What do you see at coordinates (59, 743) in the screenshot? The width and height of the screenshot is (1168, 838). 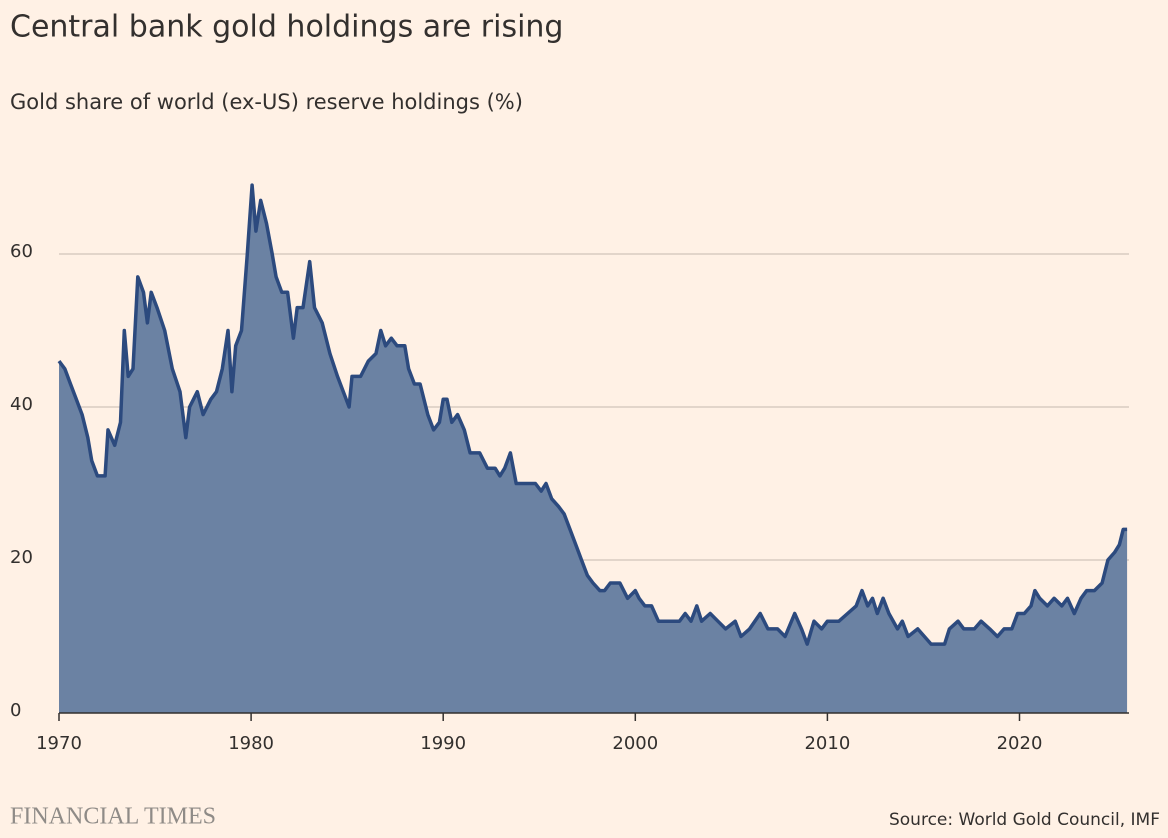 I see `x-tick-label: 1970` at bounding box center [59, 743].